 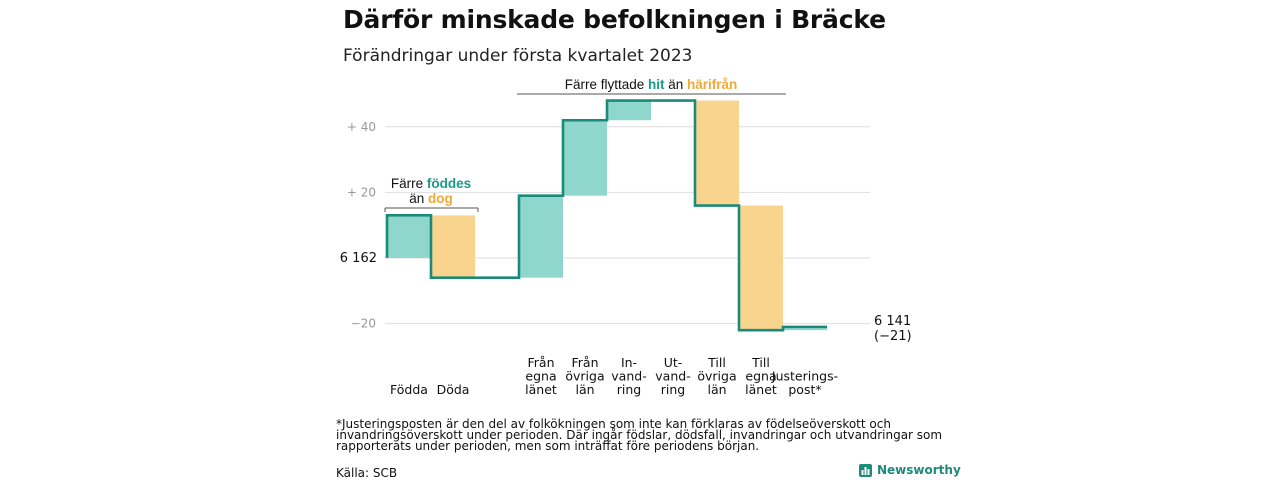 I want to click on category-label: Födda, so click(x=409, y=389).